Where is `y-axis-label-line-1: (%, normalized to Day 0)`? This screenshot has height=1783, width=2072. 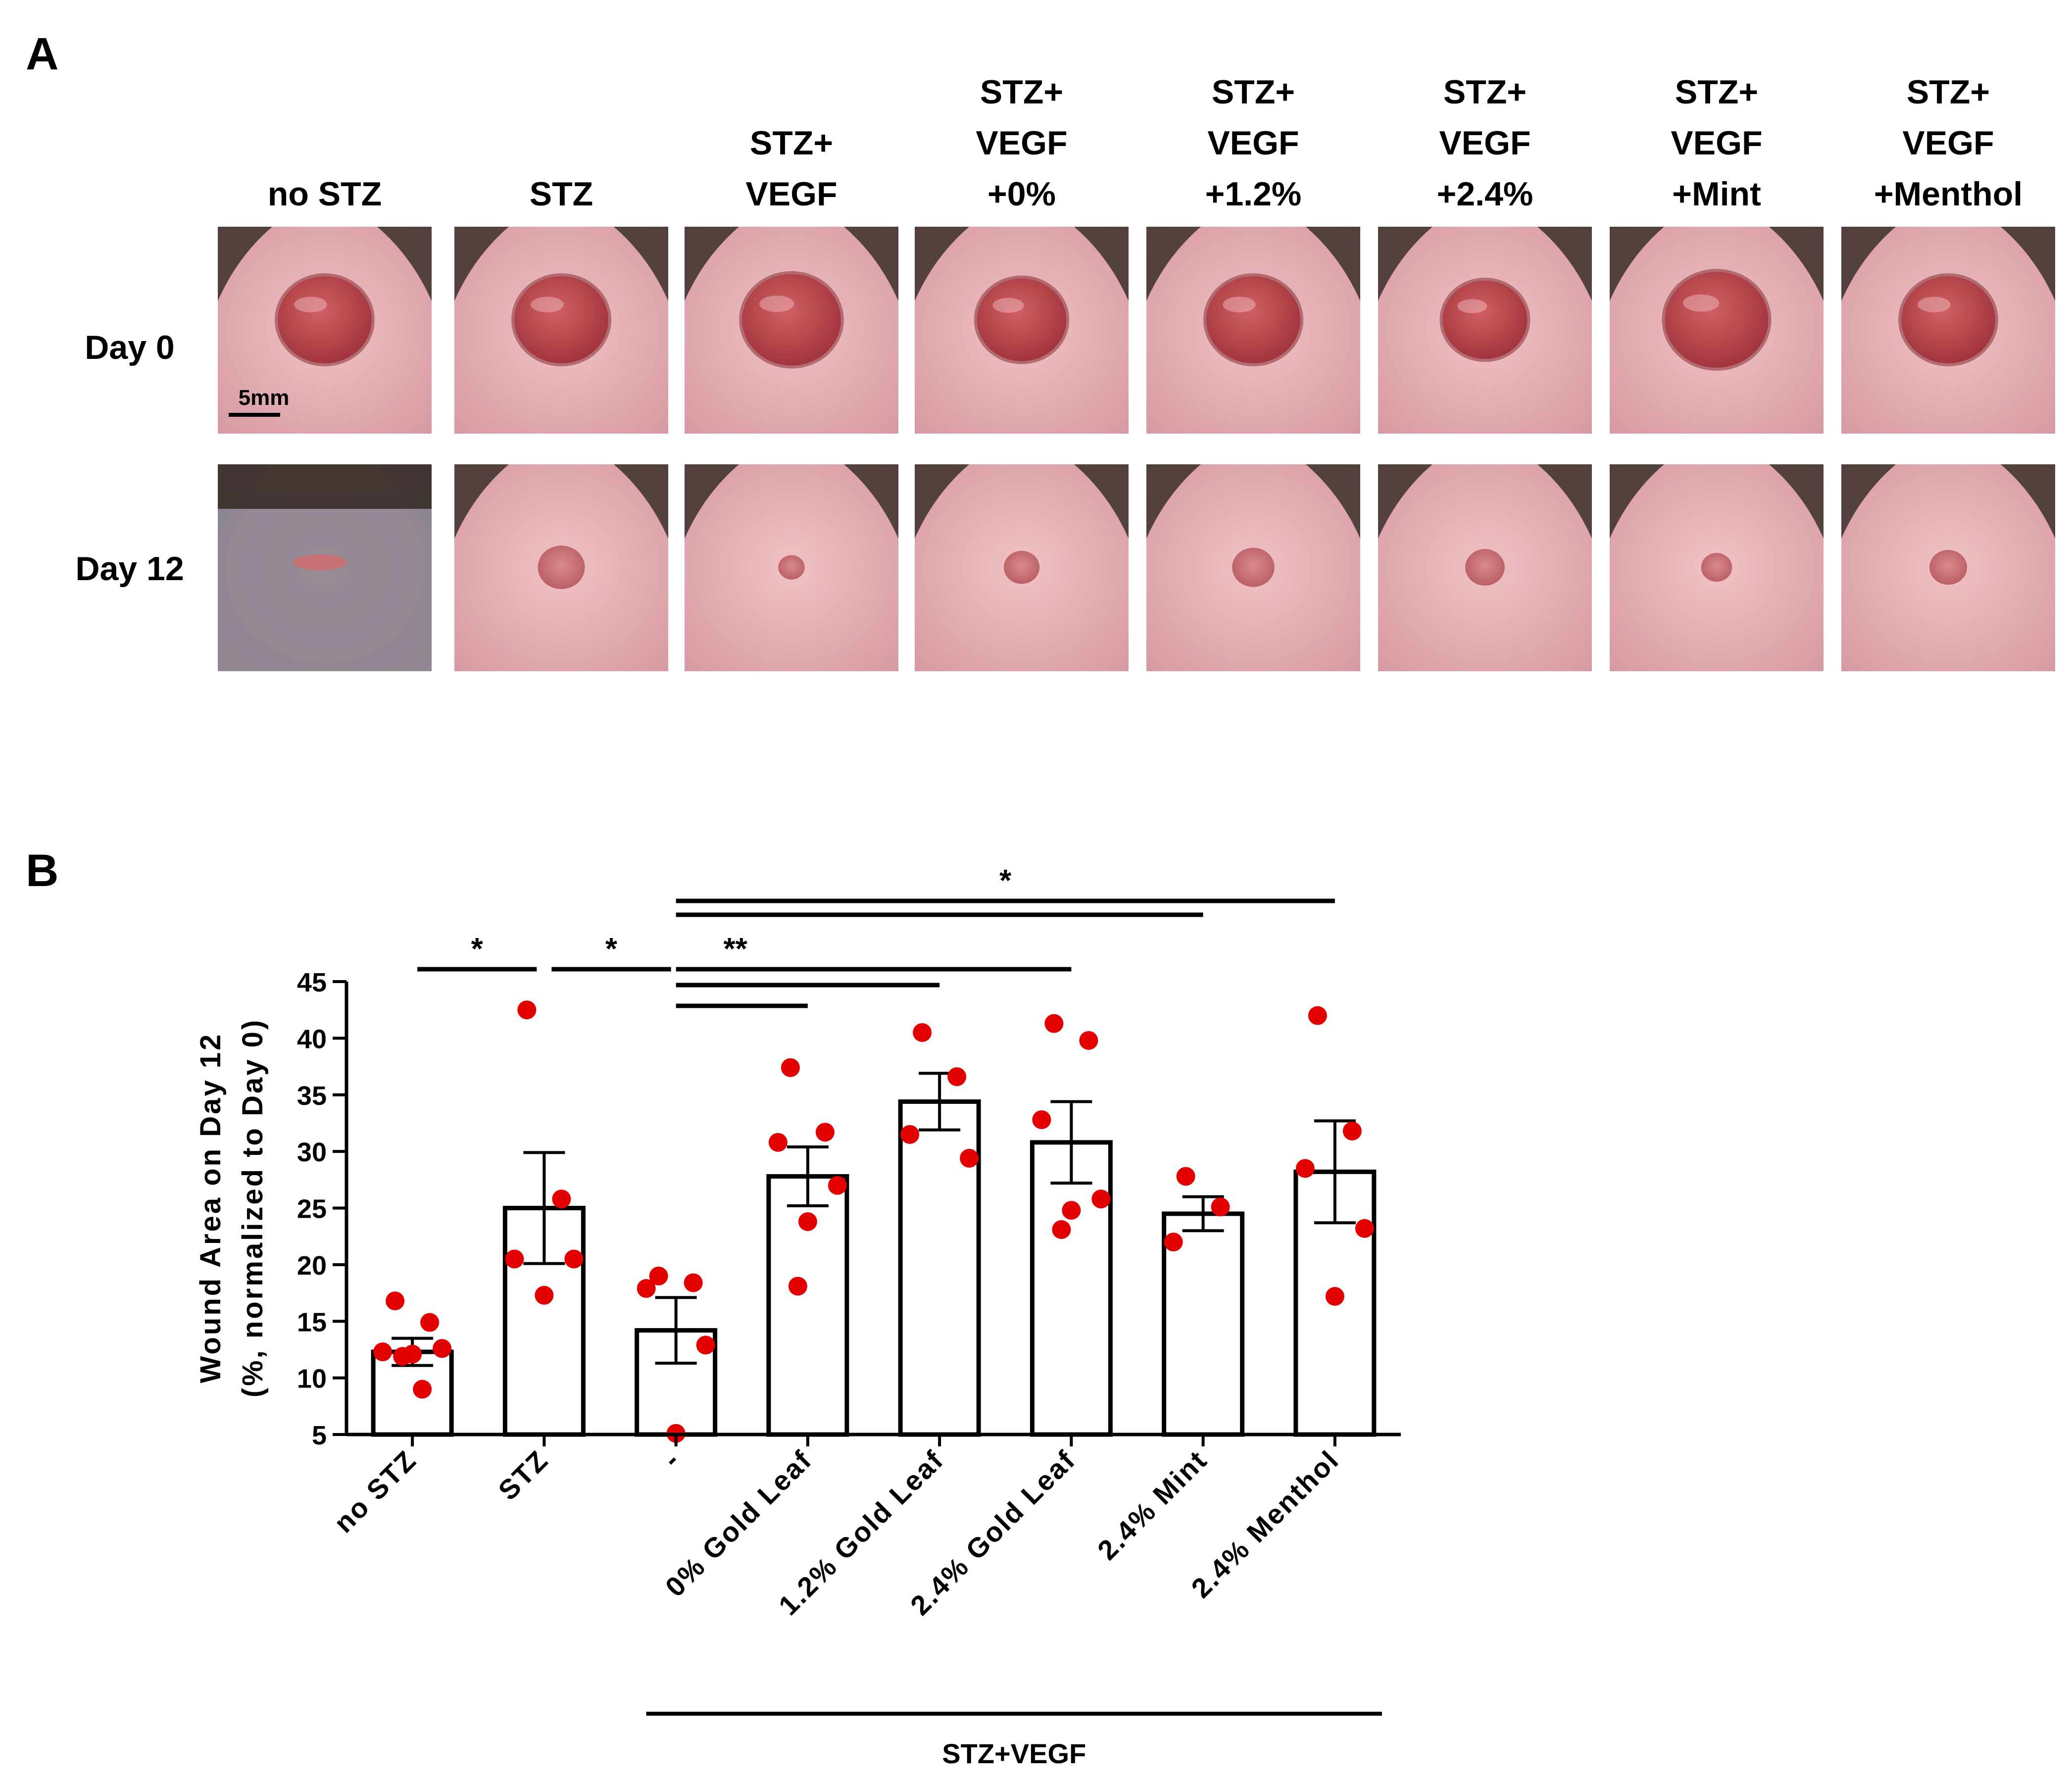
y-axis-label-line-1: (%, normalized to Day 0) is located at coordinates (253, 1207).